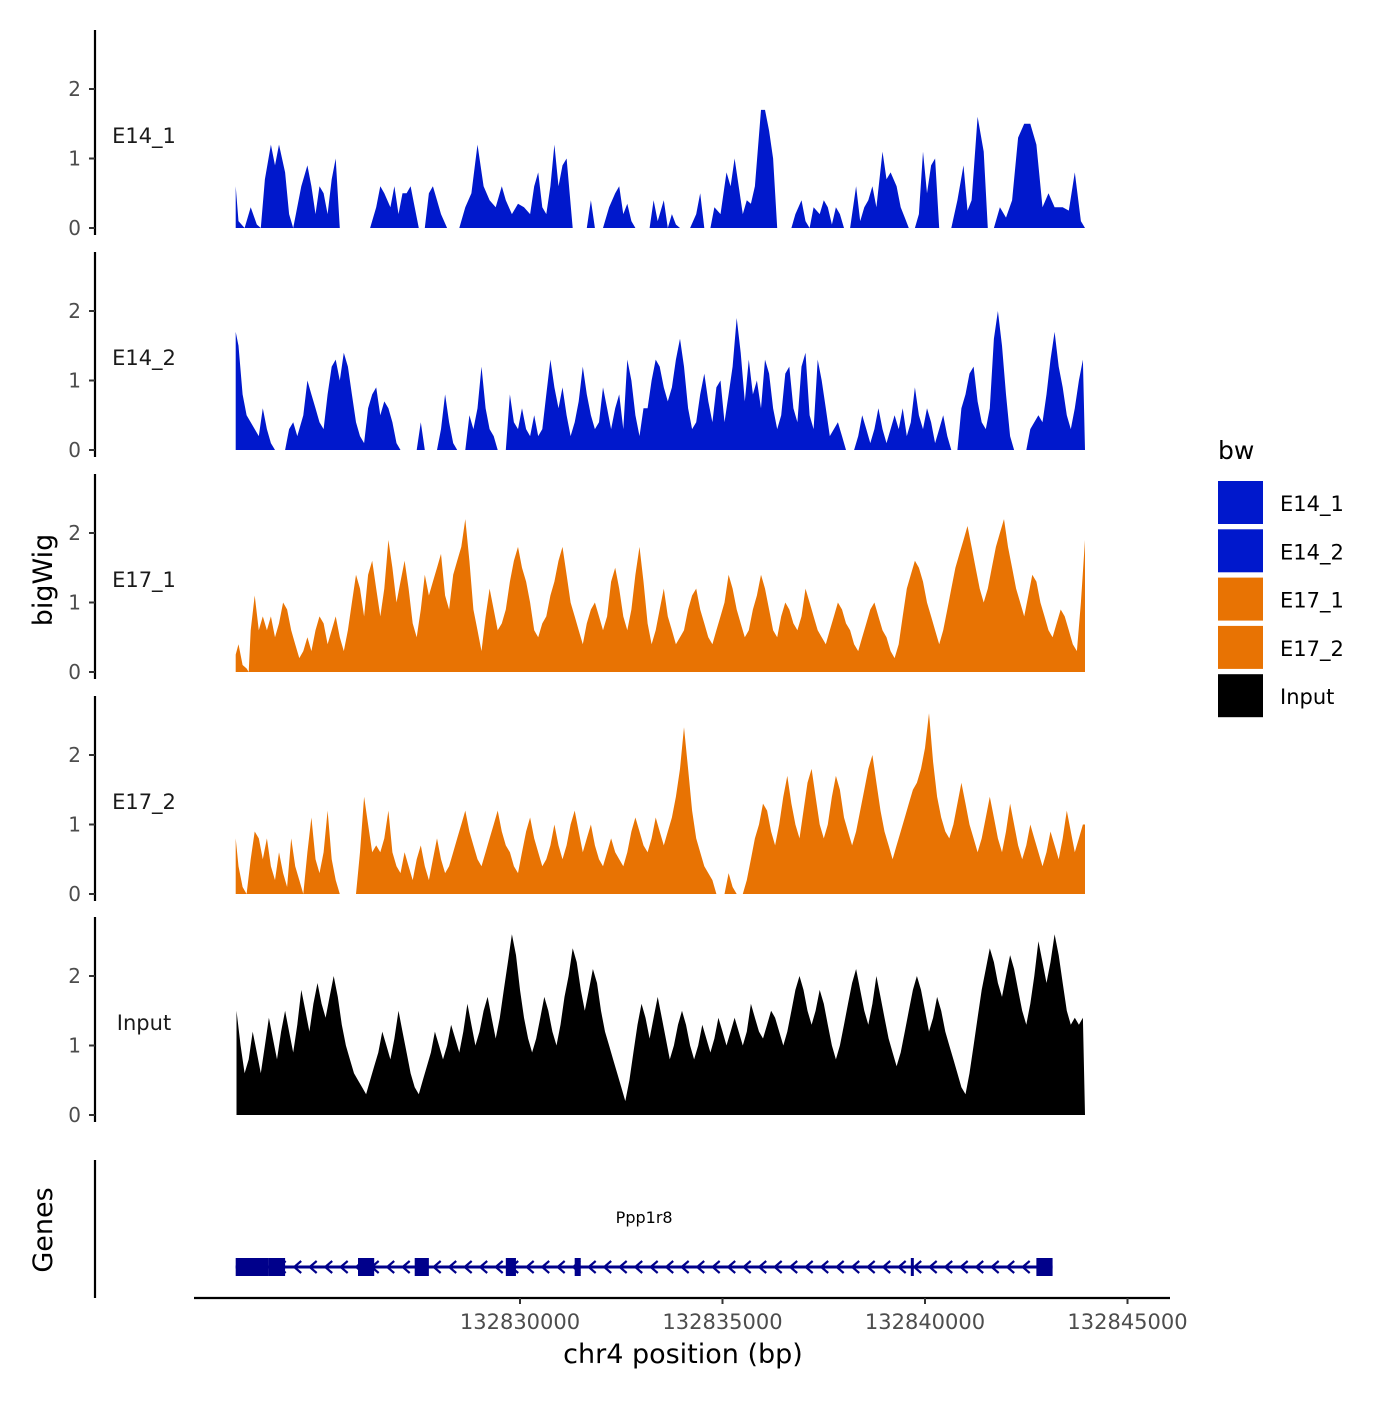  Describe the element at coordinates (43, 580) in the screenshot. I see `y-axis-title: bigWig` at that location.